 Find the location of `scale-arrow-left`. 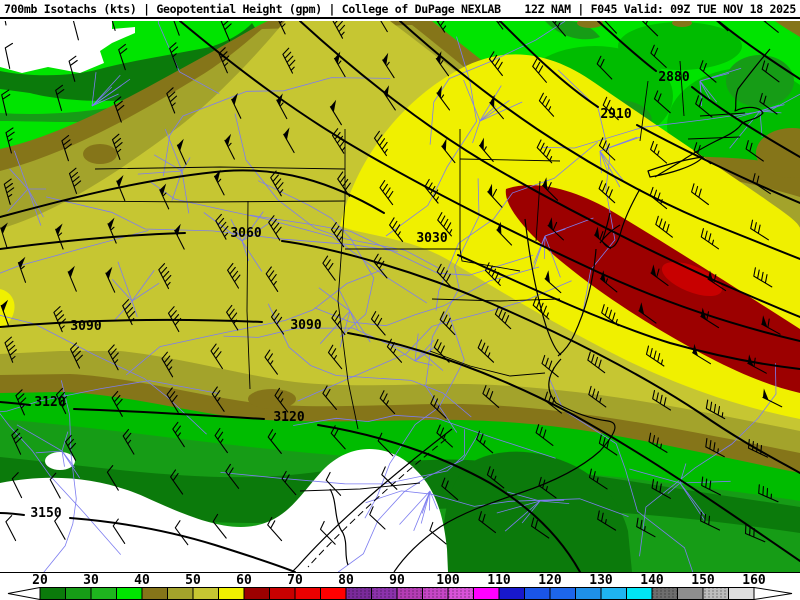

scale-arrow-left is located at coordinates (24, 593).